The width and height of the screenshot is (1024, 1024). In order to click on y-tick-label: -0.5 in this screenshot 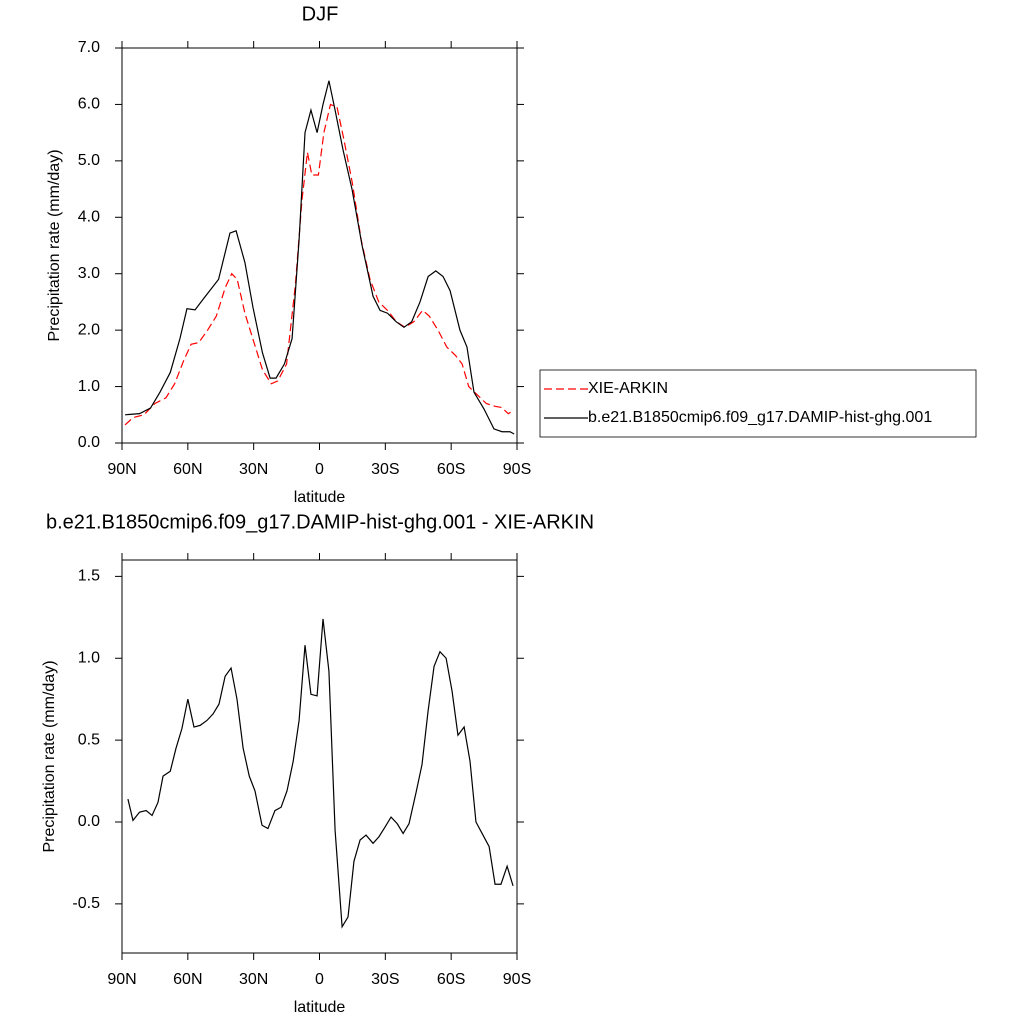, I will do `click(86, 903)`.